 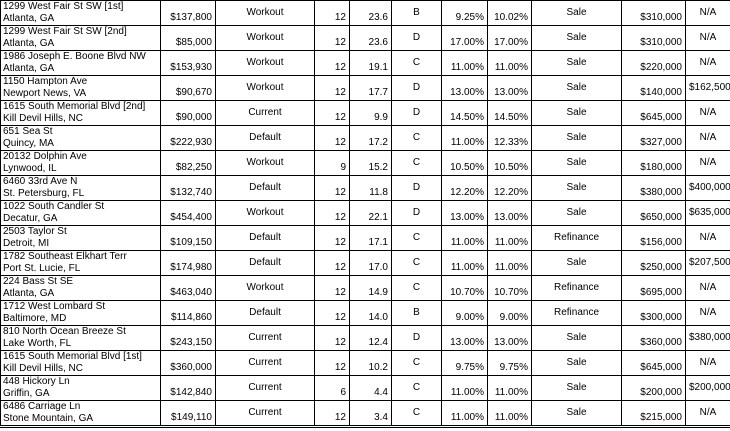 I want to click on address-cell: 1299 West Fair St SW [1st] Atlanta, GA, so click(x=80, y=13).